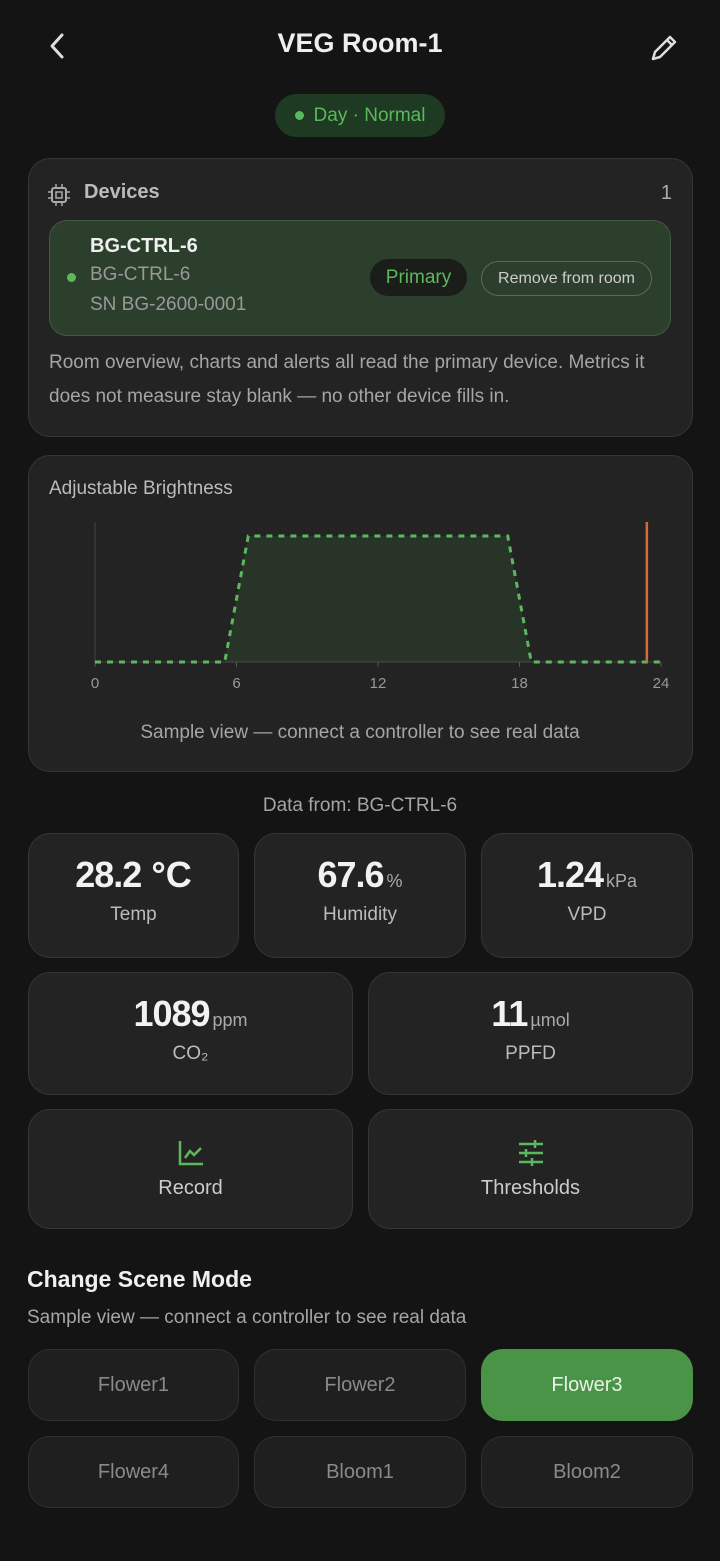 The width and height of the screenshot is (720, 1561). What do you see at coordinates (133, 914) in the screenshot?
I see `metric-label: Temp` at bounding box center [133, 914].